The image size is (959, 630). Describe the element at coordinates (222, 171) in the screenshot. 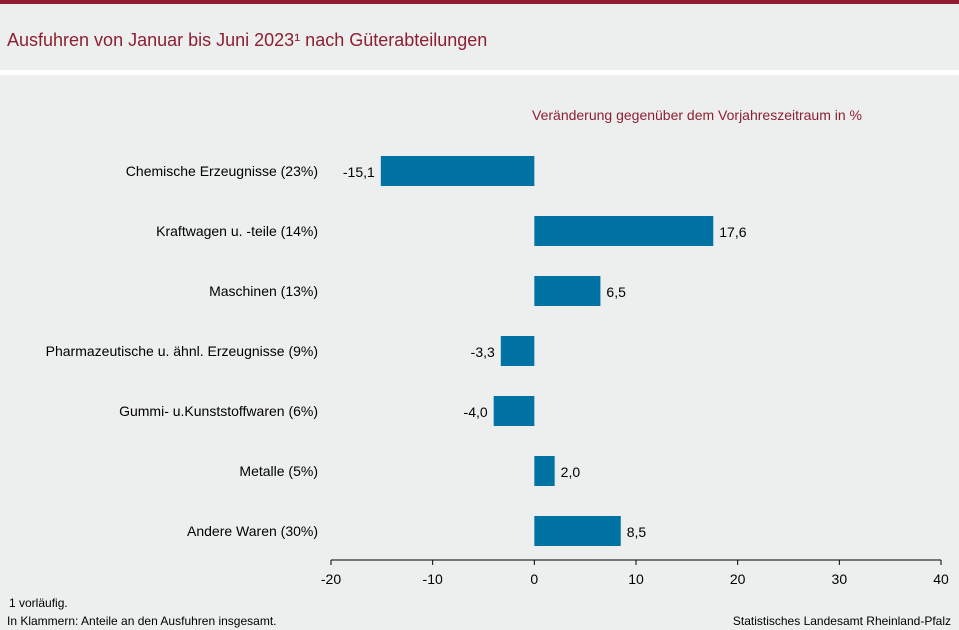

I see `category-label: Chemische Erzeugnisse (23%)` at that location.